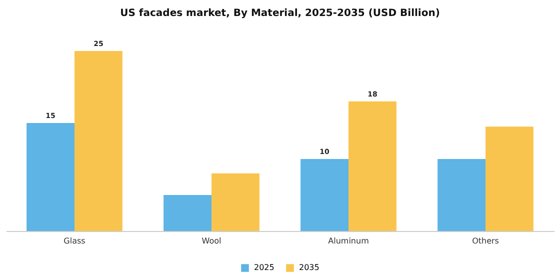  Describe the element at coordinates (280, 13) in the screenshot. I see `chart-title: US facades market, By Material, 2025-2035 (USD Billion)` at that location.